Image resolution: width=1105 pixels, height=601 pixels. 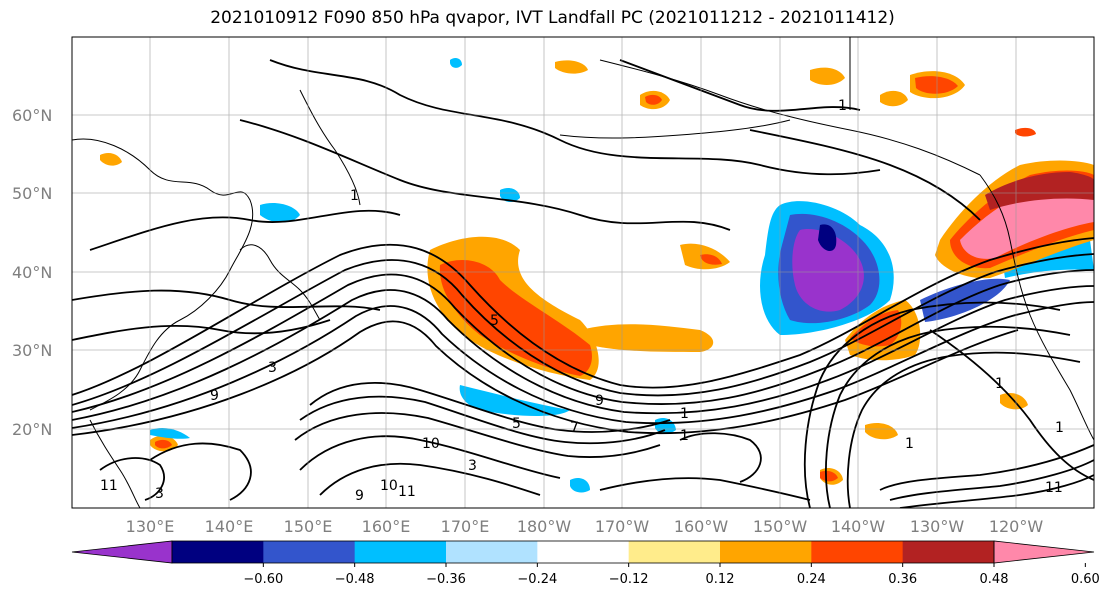 What do you see at coordinates (720, 579) in the screenshot?
I see `colorbar-tick-label: 0.12` at bounding box center [720, 579].